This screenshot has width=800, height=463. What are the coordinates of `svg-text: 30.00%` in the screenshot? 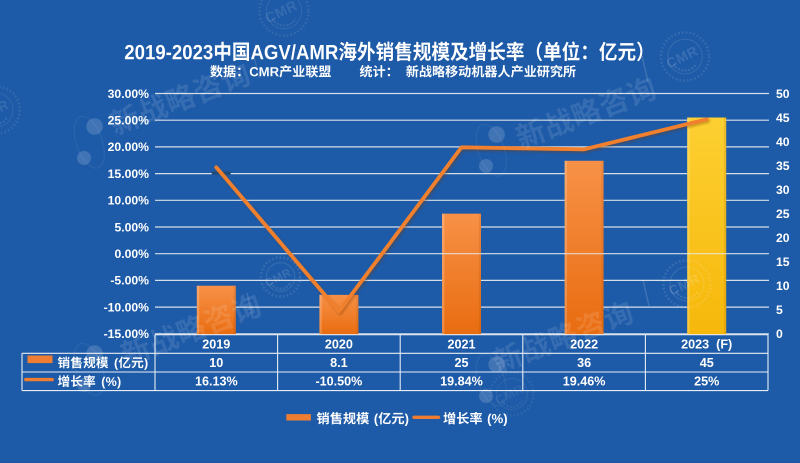 It's located at (128, 94).